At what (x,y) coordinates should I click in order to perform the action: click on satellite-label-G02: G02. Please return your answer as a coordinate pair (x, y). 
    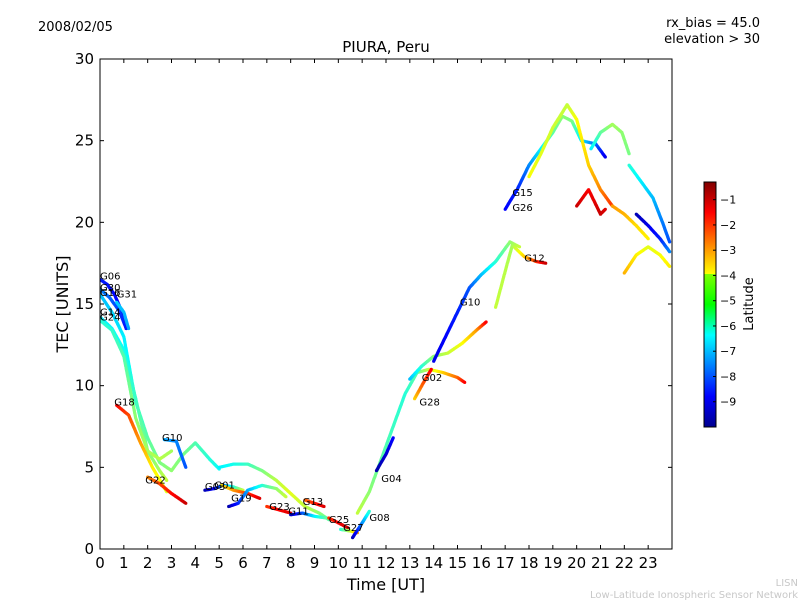
    Looking at the image, I should click on (432, 378).